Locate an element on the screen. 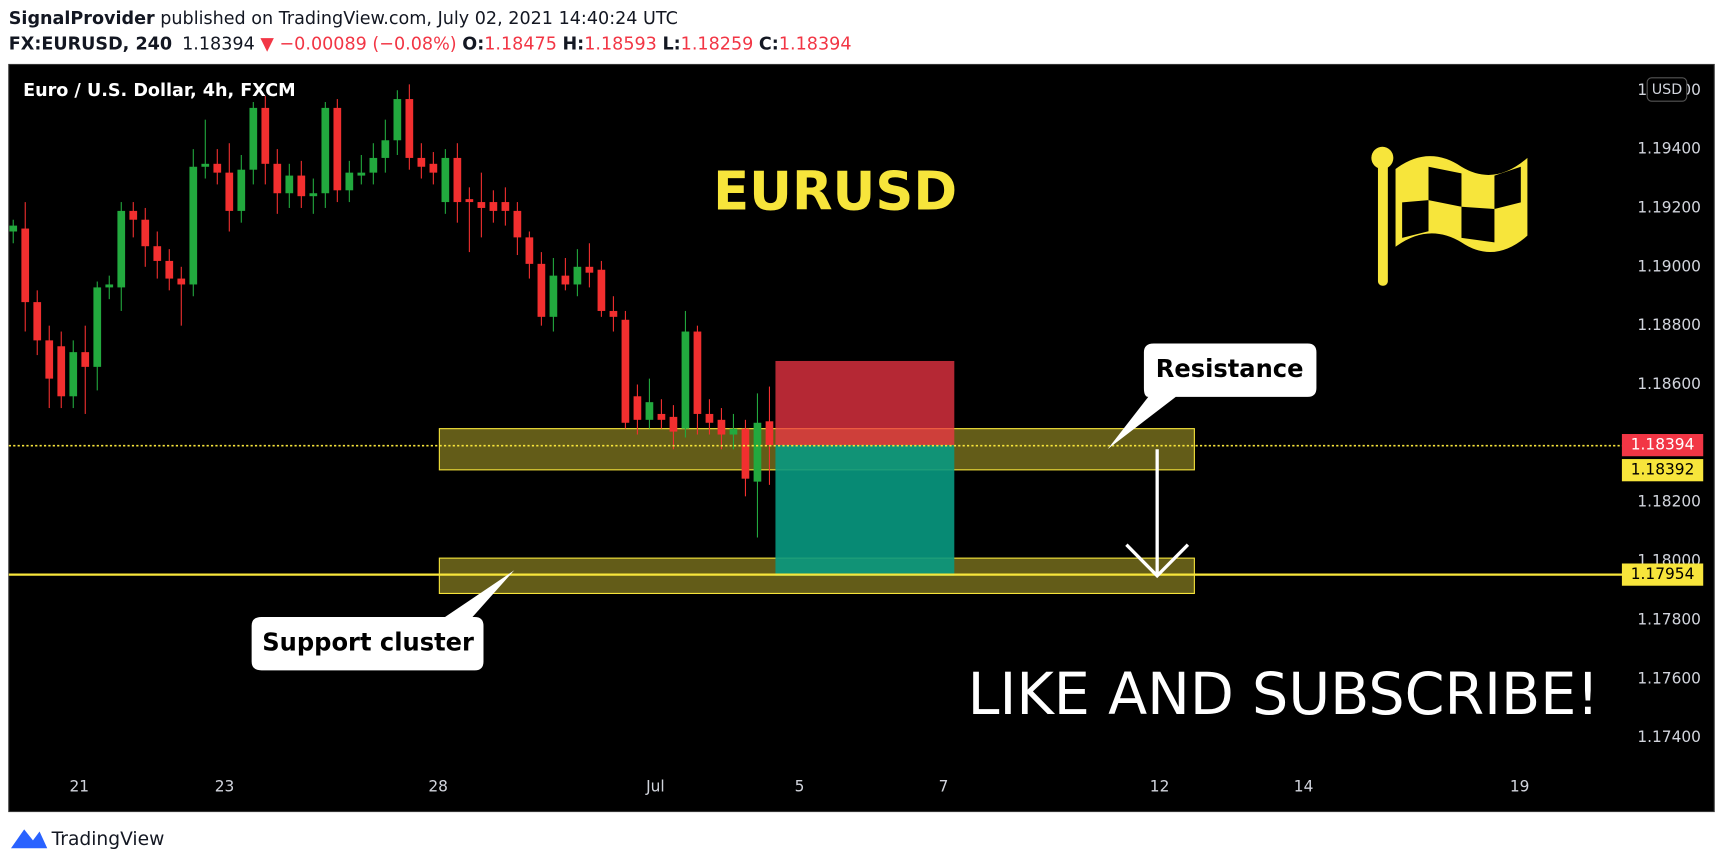 The width and height of the screenshot is (1723, 856). heading: EURUSD is located at coordinates (835, 191).